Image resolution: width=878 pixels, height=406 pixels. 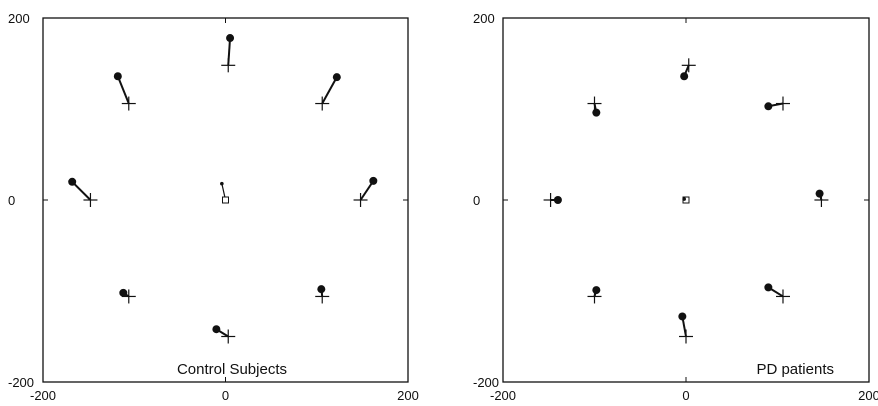 What do you see at coordinates (795, 369) in the screenshot?
I see `panel-label: PD patients` at bounding box center [795, 369].